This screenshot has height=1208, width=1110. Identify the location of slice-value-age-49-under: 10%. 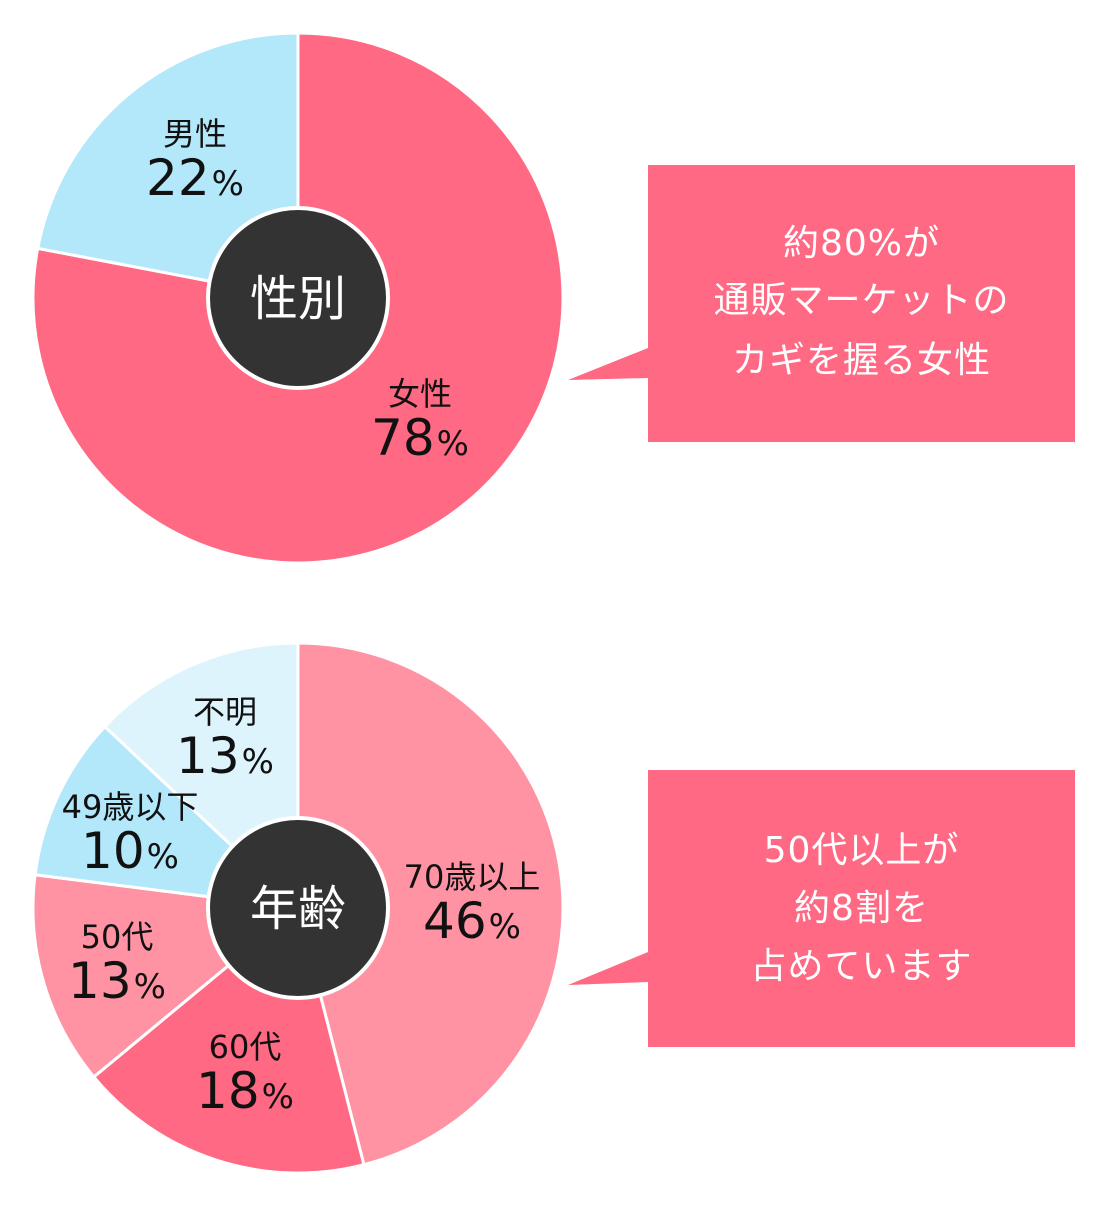
(130, 851).